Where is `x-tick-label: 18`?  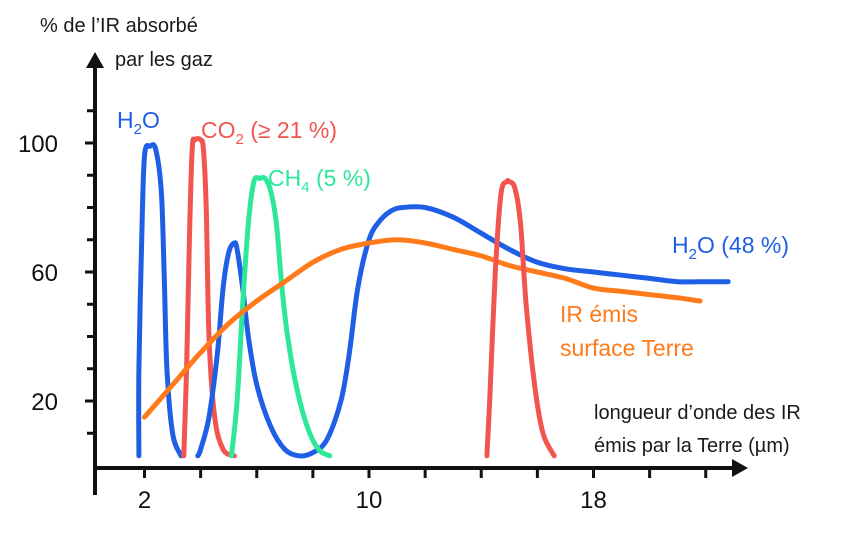 x-tick-label: 18 is located at coordinates (593, 500).